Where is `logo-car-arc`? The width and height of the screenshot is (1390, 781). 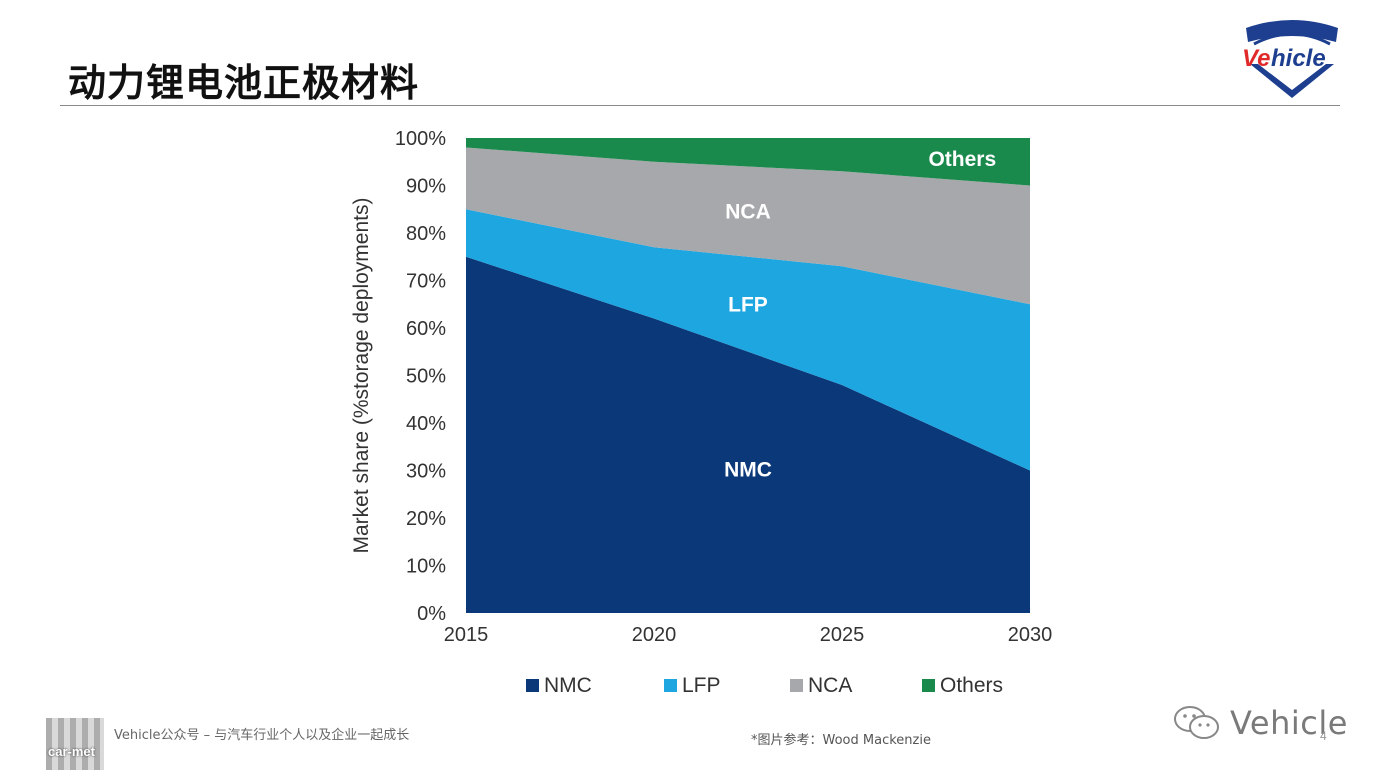 logo-car-arc is located at coordinates (1292, 39).